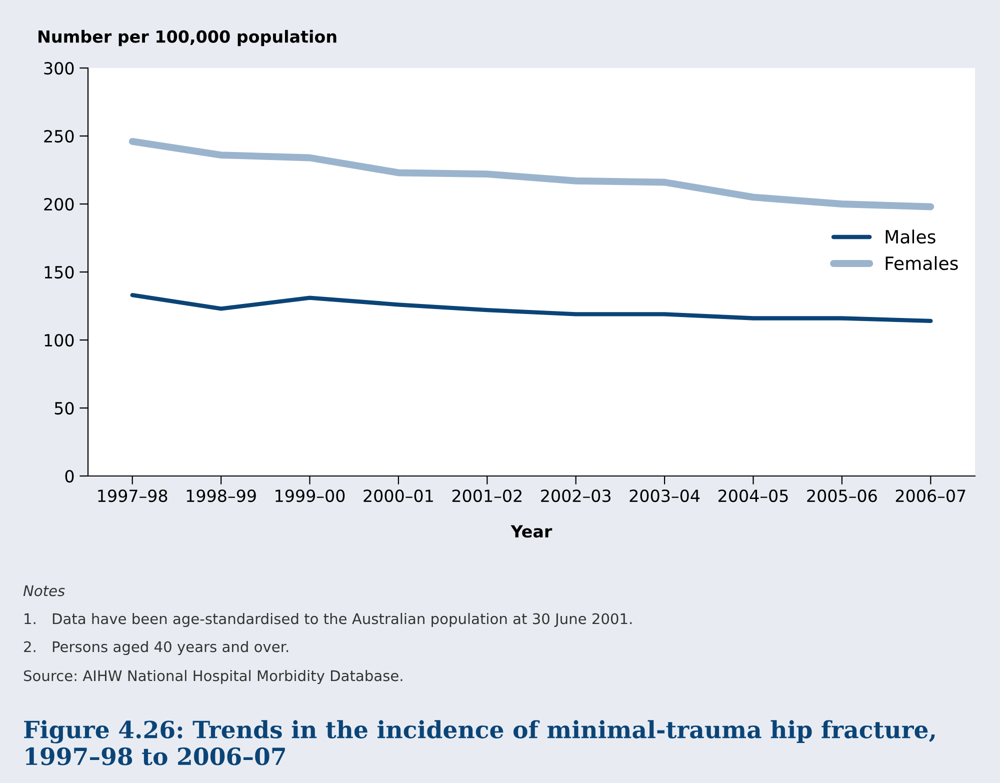 The image size is (1000, 783). I want to click on x-tick-label: 2004–05, so click(753, 495).